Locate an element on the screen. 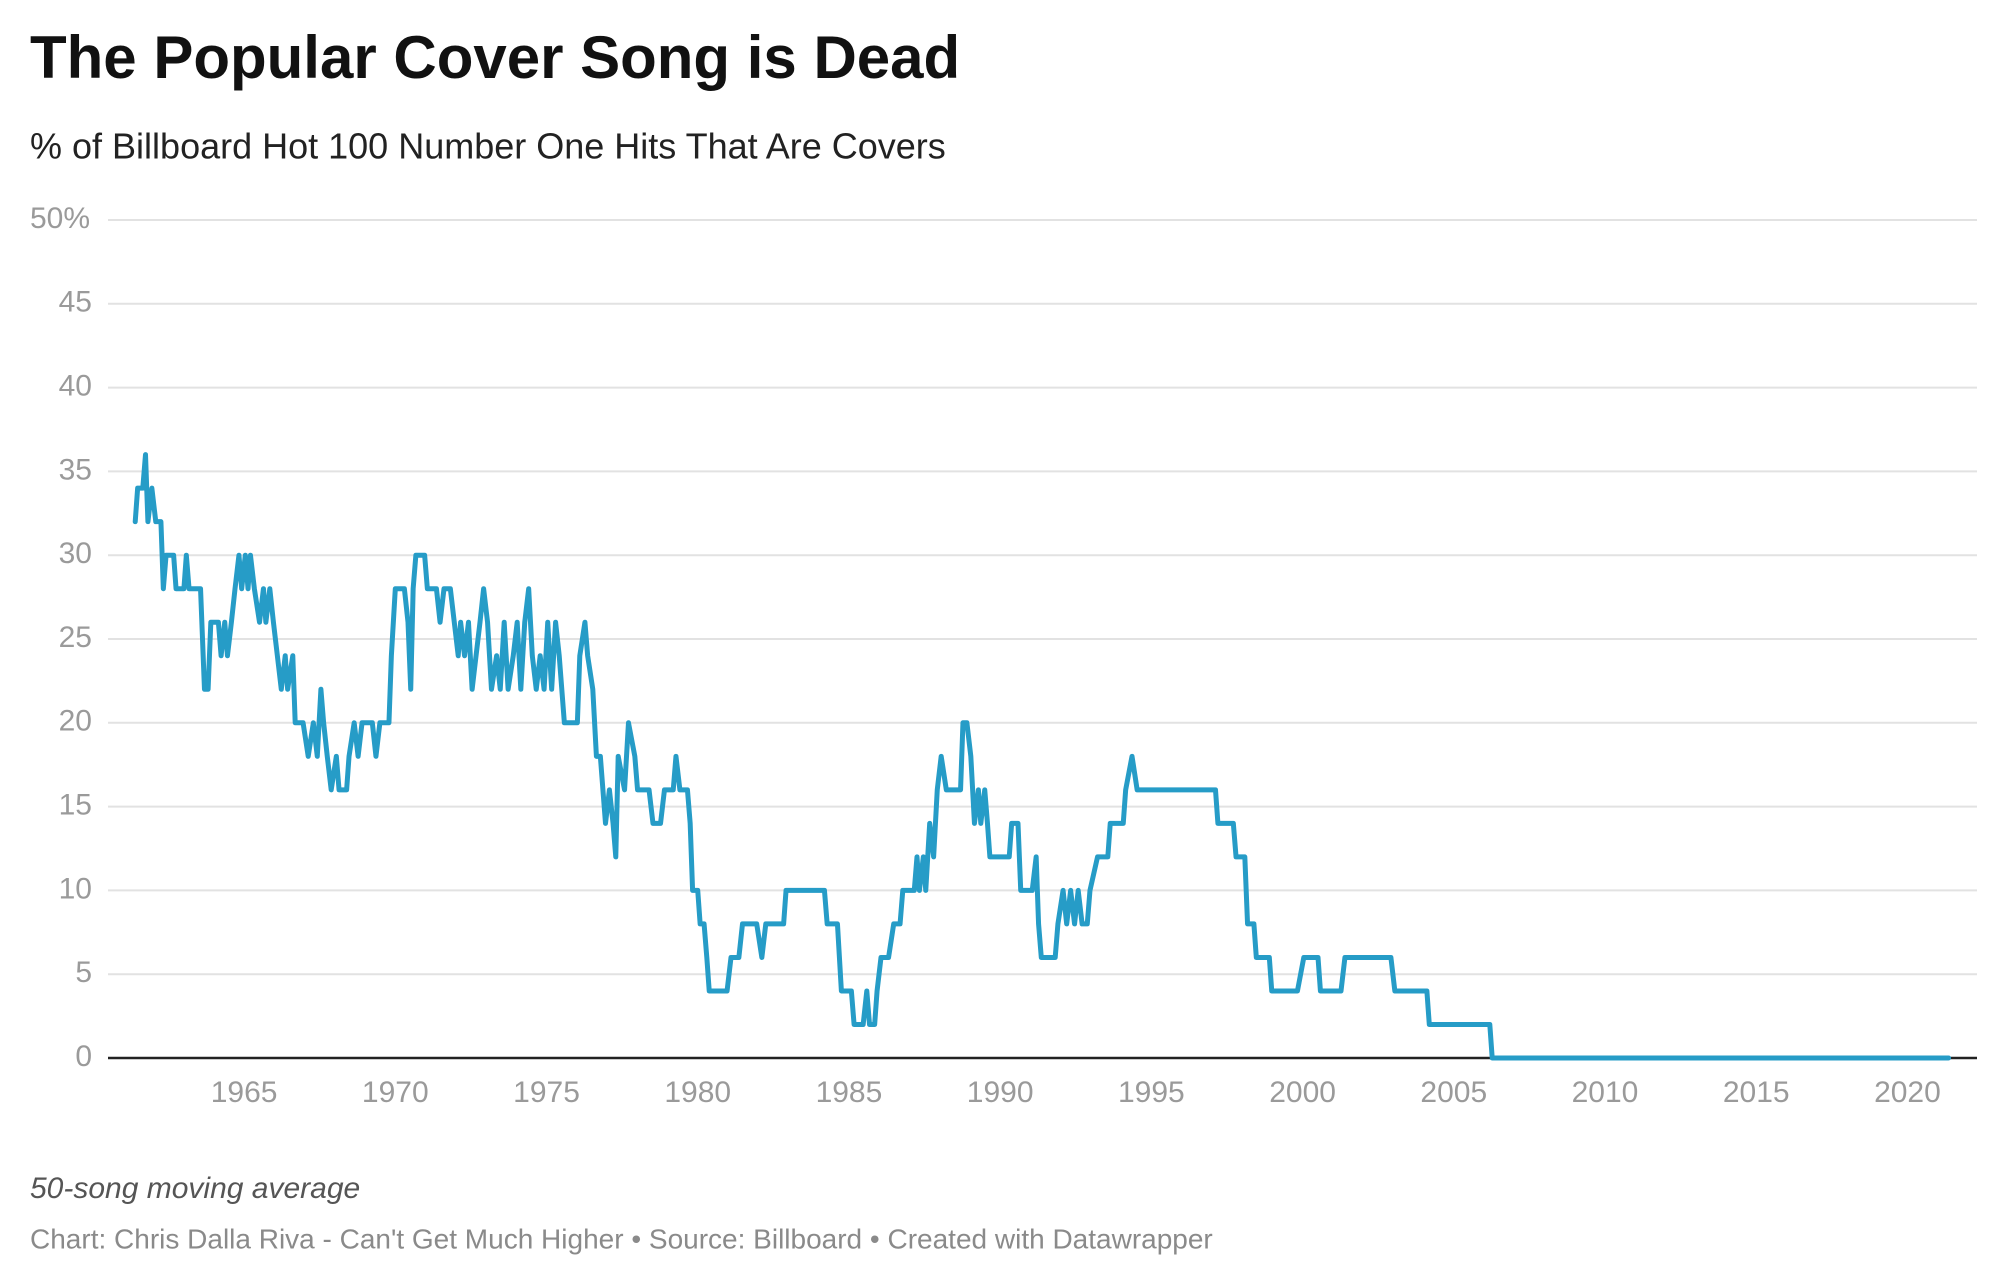  x-tick-label: 1980 is located at coordinates (697, 1092).